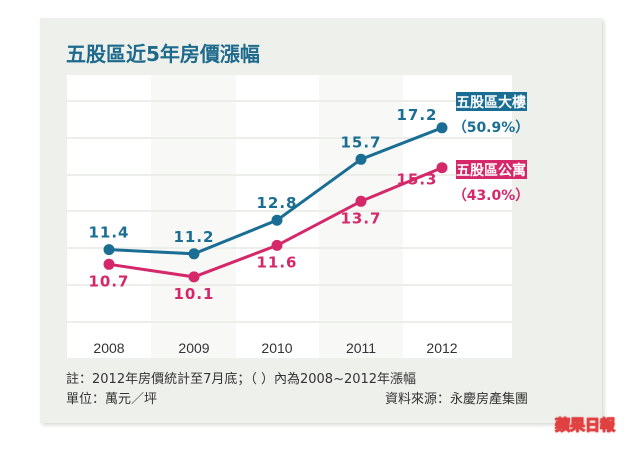  Describe the element at coordinates (112, 399) in the screenshot. I see `unit-note: 單位：萬元／坪` at that location.